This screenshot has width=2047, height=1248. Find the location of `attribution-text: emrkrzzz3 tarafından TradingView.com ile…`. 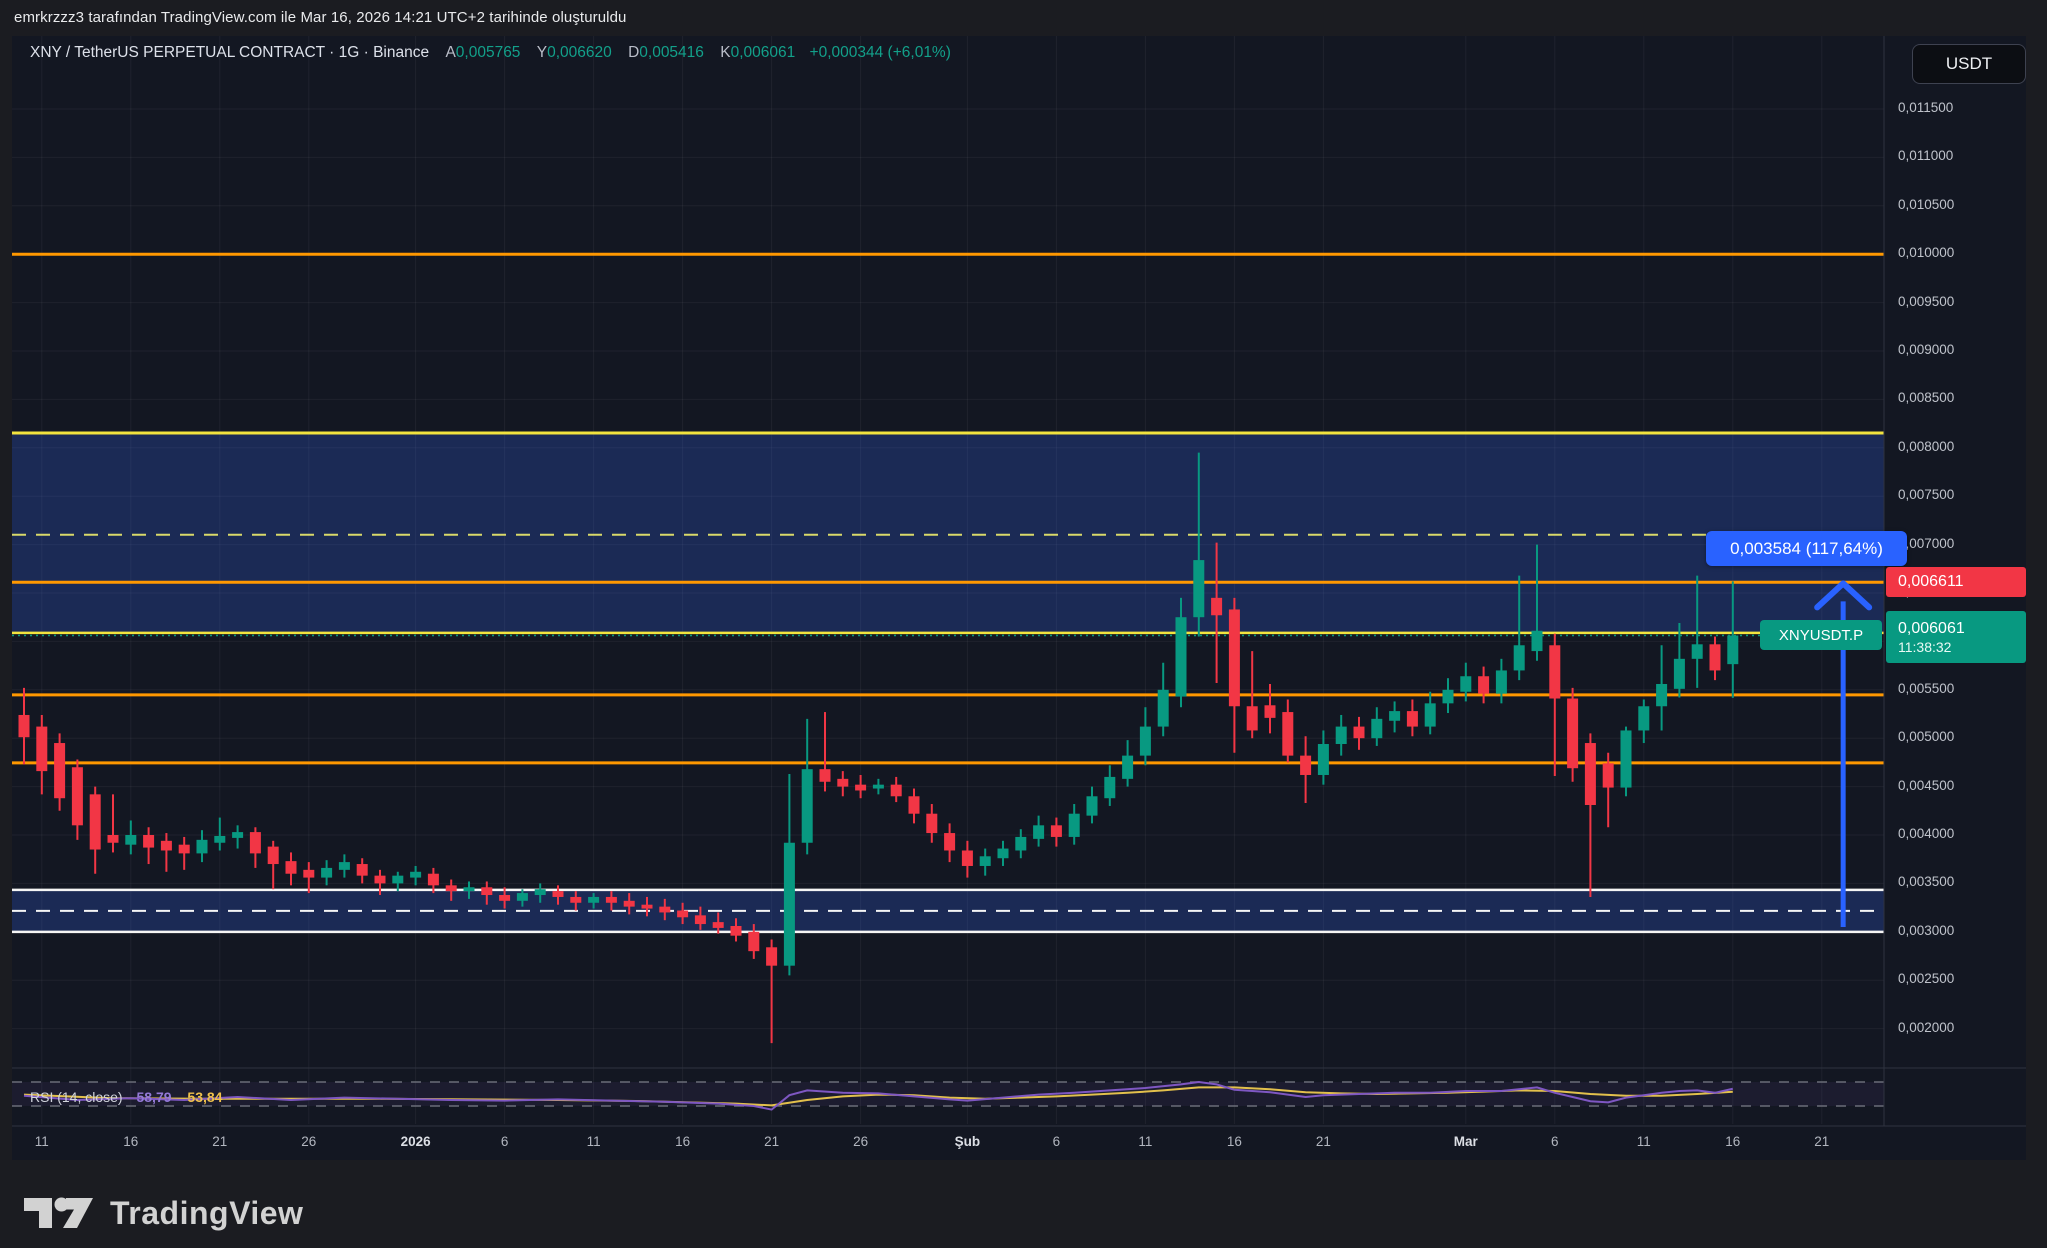

attribution-text: emrkrzzz3 tarafından TradingView.com ile… is located at coordinates (320, 17).